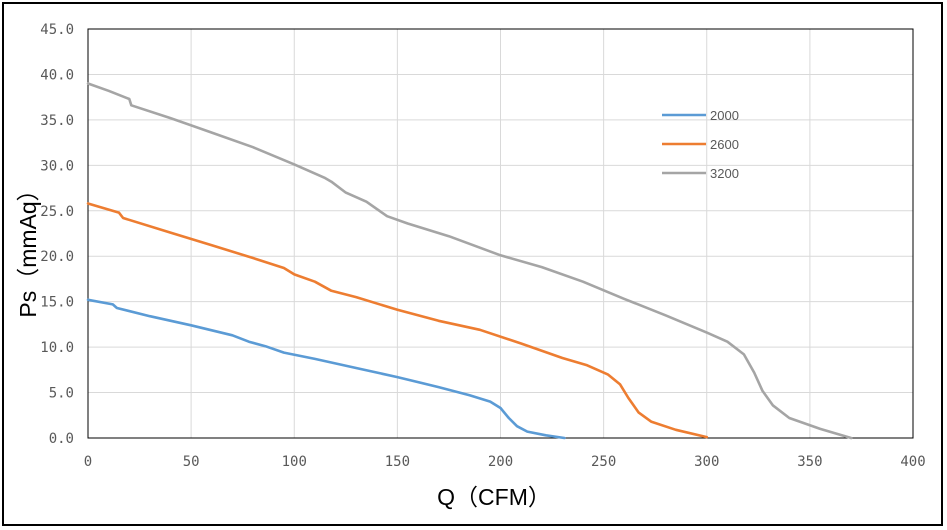 The height and width of the screenshot is (530, 947). I want to click on x-tick-label: 100, so click(294, 462).